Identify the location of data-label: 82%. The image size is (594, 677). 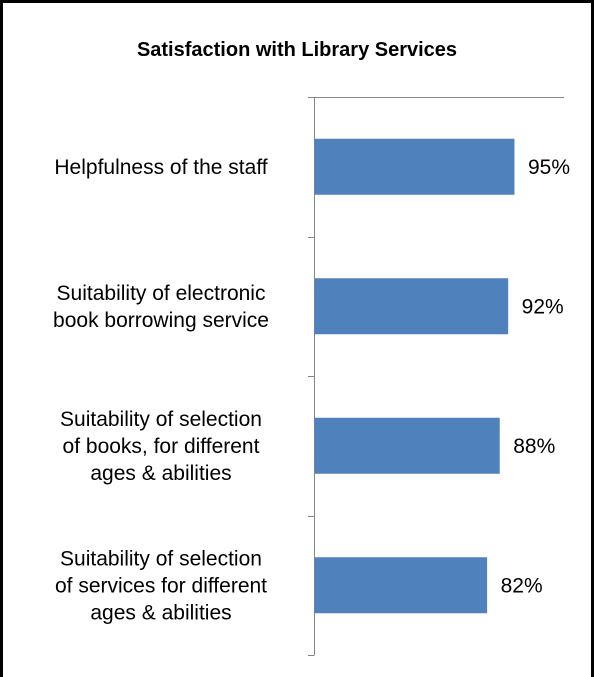
(522, 585).